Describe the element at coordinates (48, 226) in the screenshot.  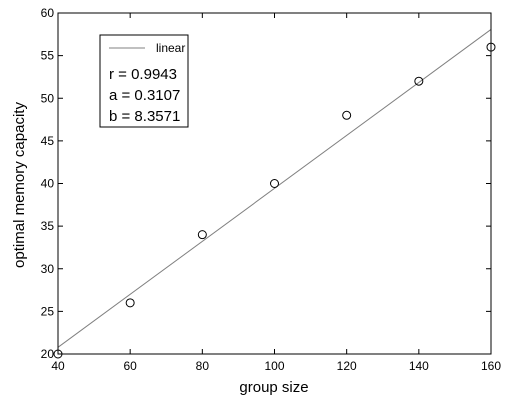
I see `y-tick-label: 35` at that location.